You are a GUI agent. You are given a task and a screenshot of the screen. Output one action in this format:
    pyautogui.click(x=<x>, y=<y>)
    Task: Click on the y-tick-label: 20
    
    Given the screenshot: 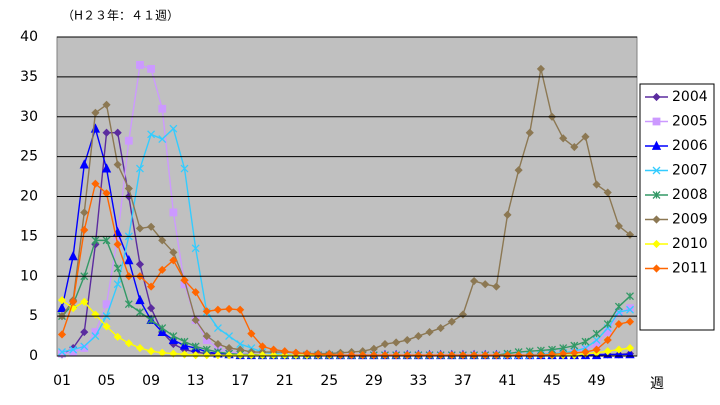 What is the action you would take?
    pyautogui.click(x=29, y=197)
    